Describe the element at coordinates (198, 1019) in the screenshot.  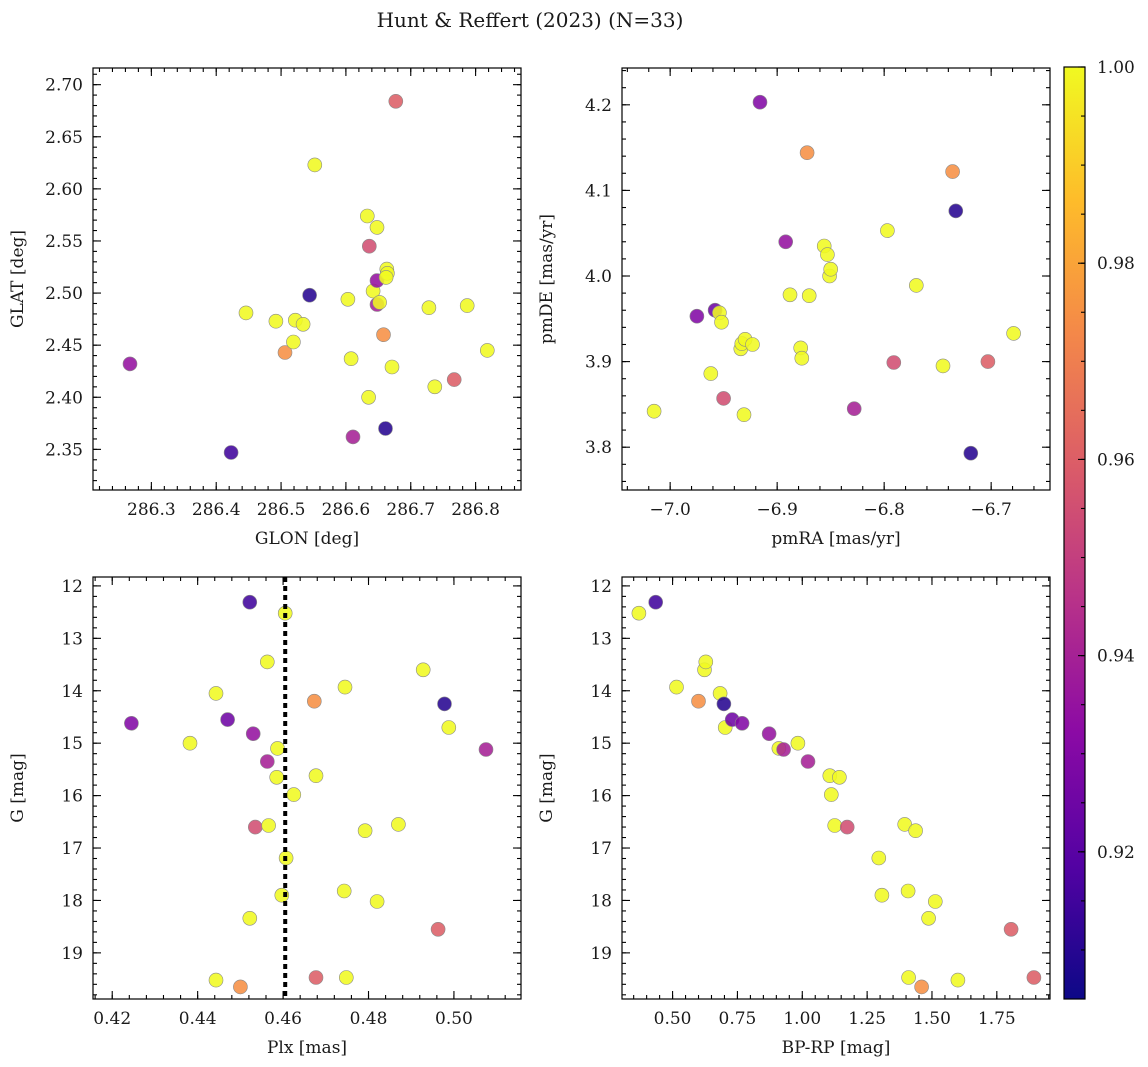
I see `x-tick-label: 0.44` at that location.